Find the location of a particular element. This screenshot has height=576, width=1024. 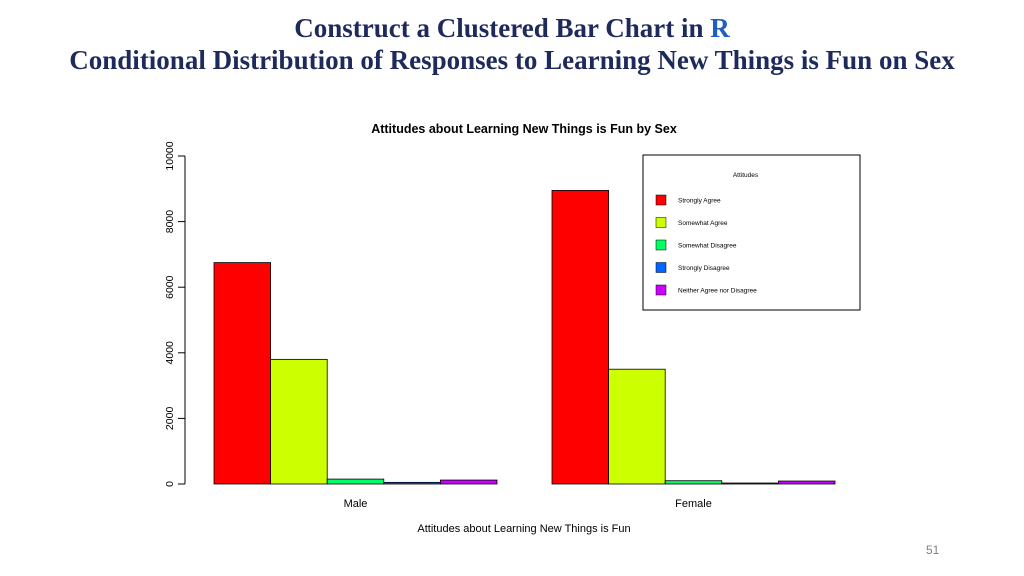

x-category-label: Male is located at coordinates (356, 504).